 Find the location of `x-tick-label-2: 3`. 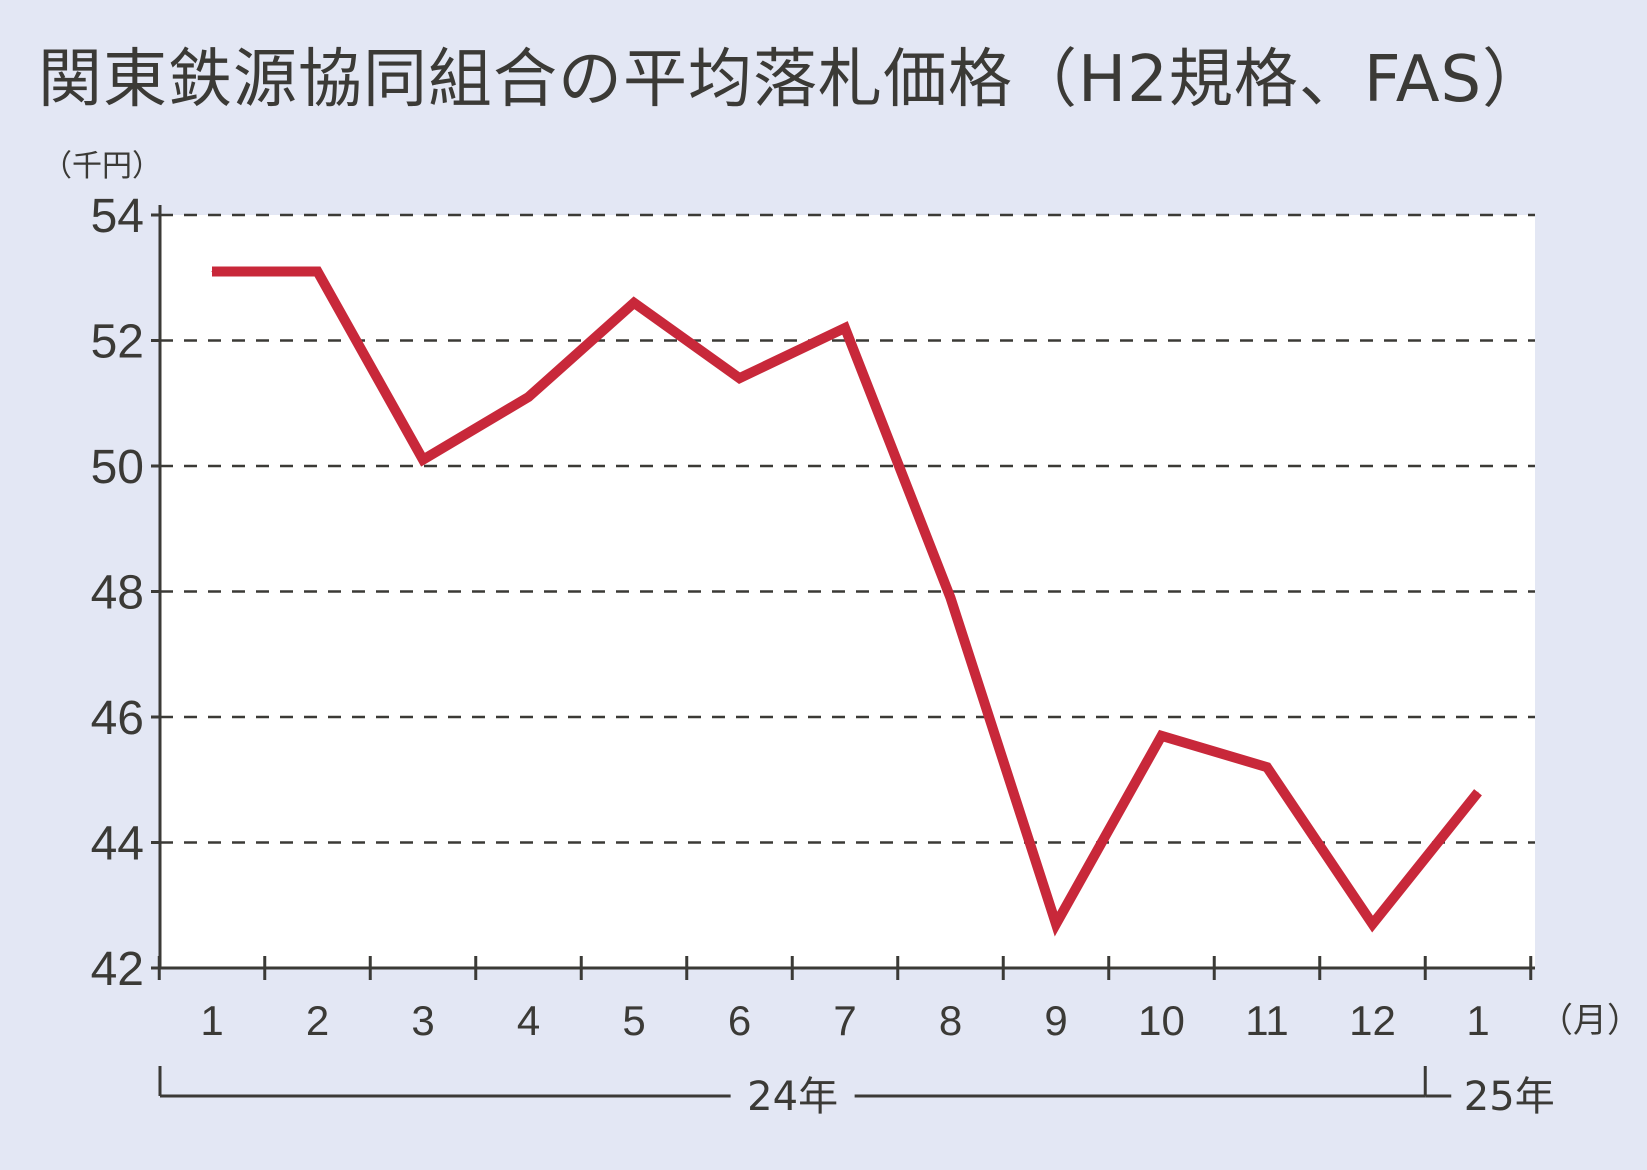

x-tick-label-2: 3 is located at coordinates (422, 1020).